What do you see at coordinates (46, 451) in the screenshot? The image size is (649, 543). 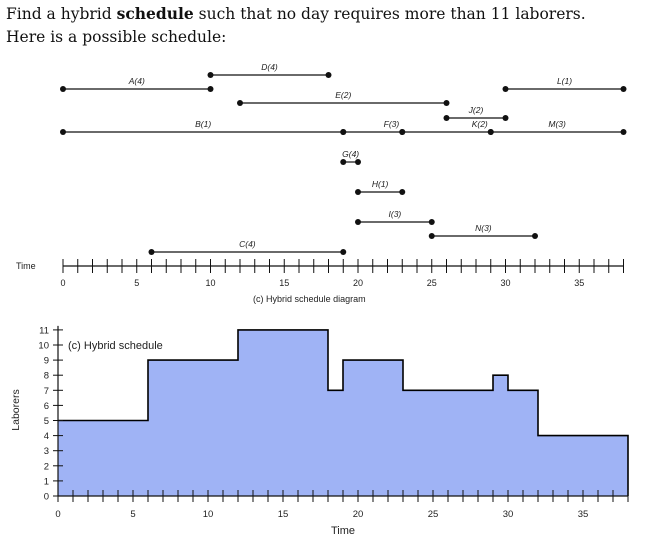 I see `y-tick-label: 3` at bounding box center [46, 451].